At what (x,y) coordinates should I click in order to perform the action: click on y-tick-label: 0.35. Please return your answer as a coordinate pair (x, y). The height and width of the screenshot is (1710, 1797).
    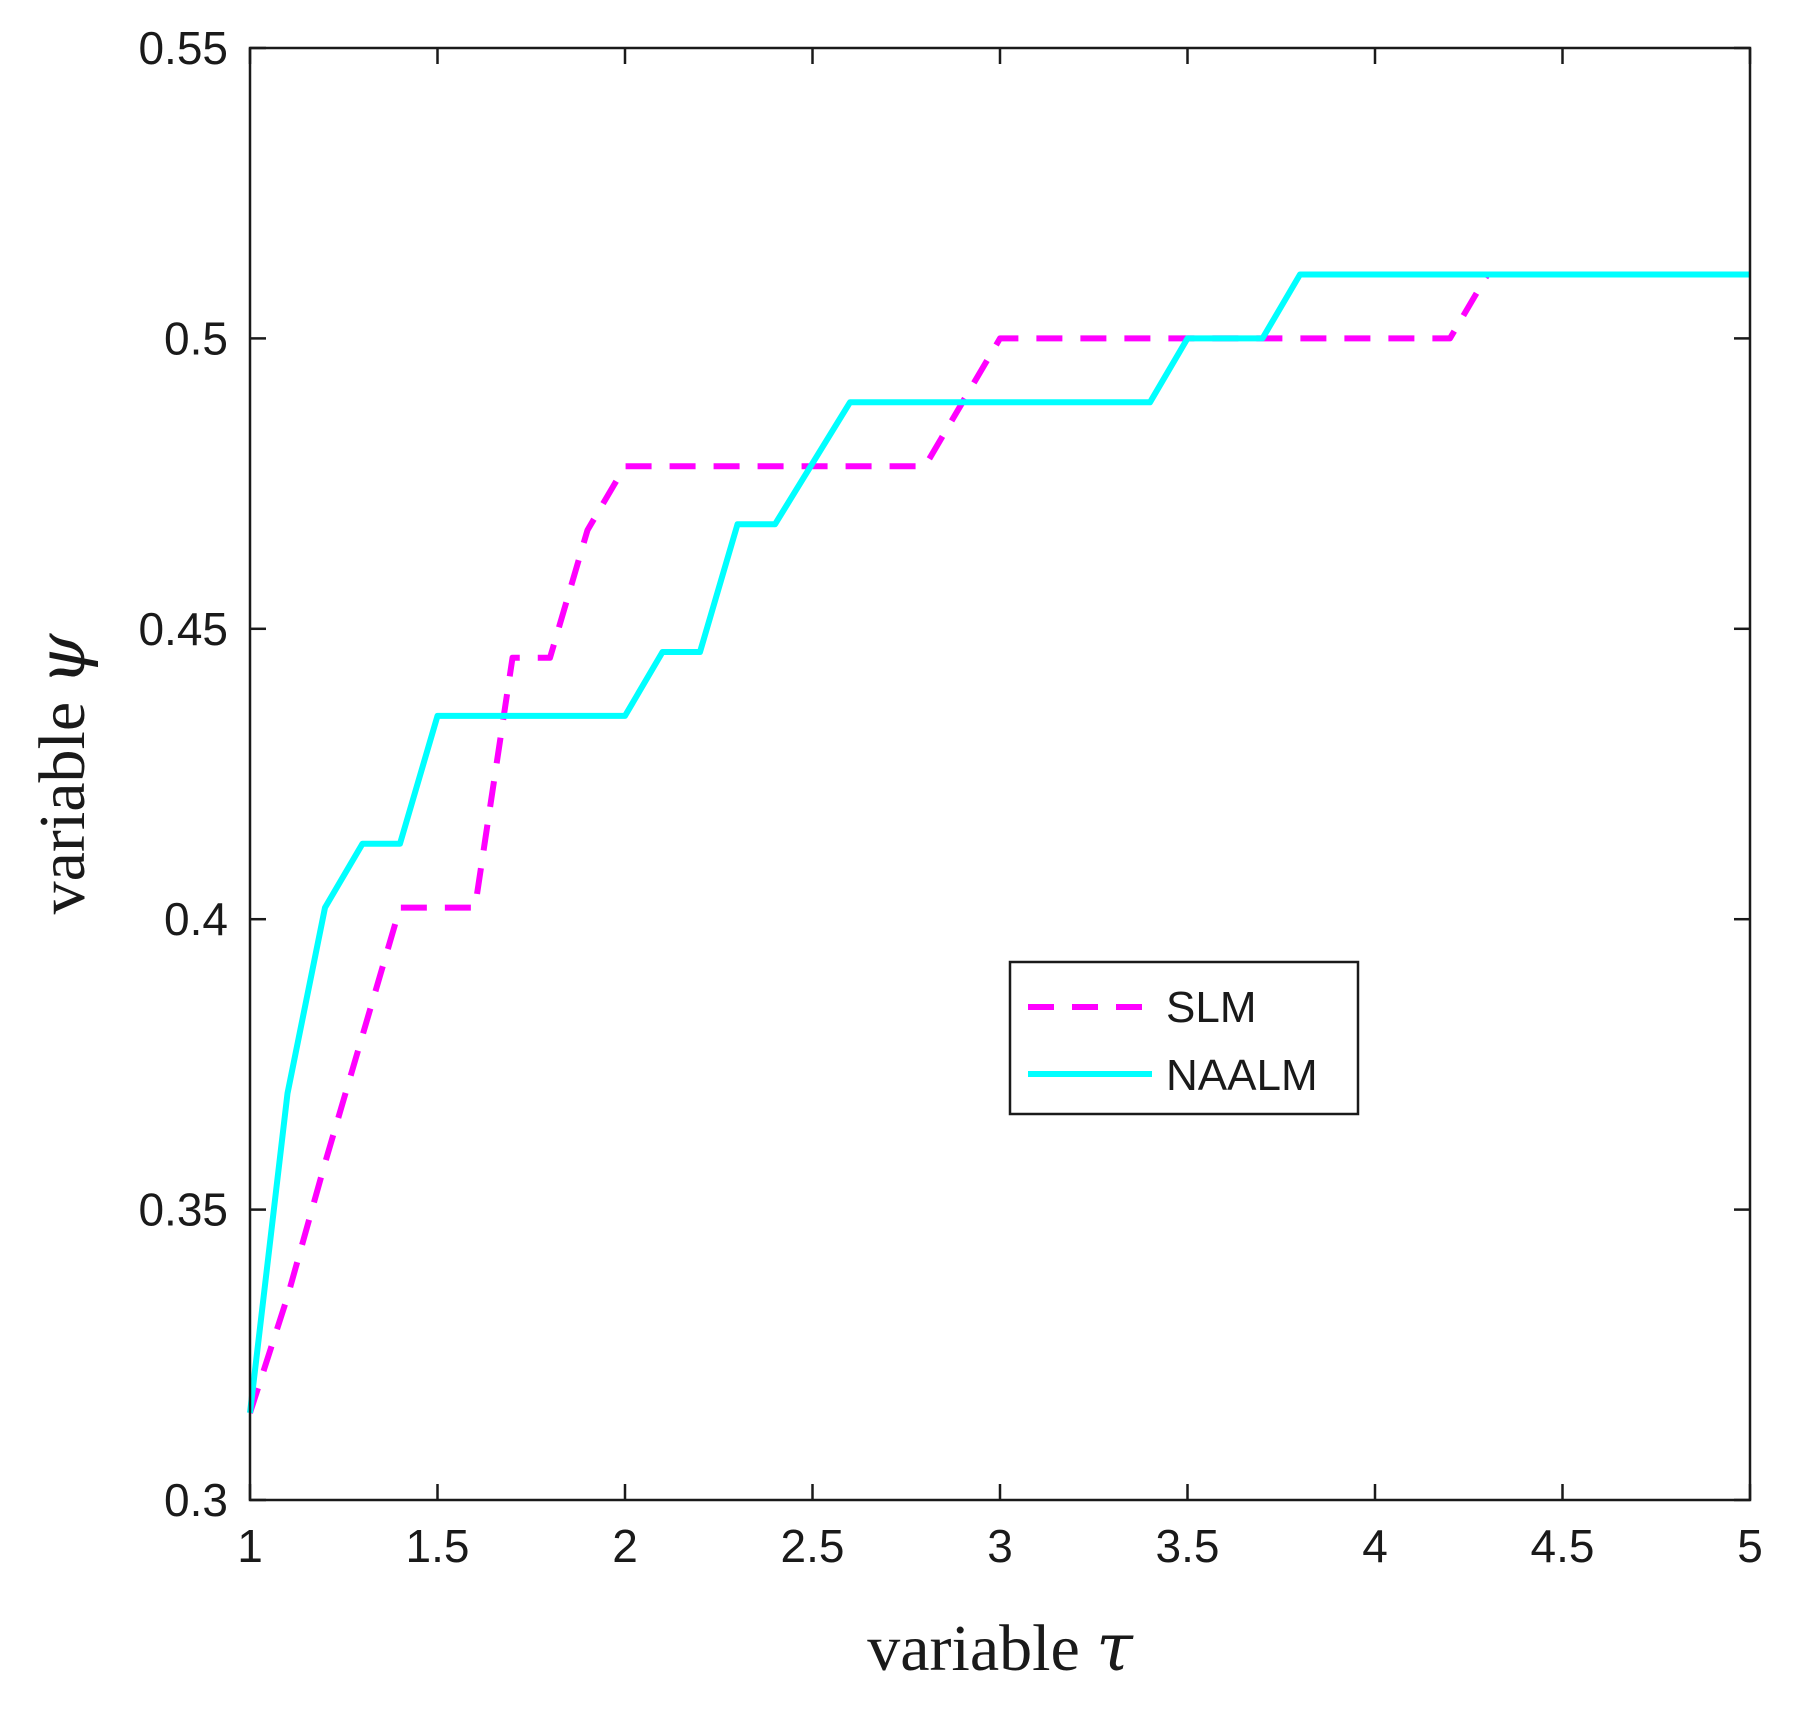
    Looking at the image, I should click on (183, 1210).